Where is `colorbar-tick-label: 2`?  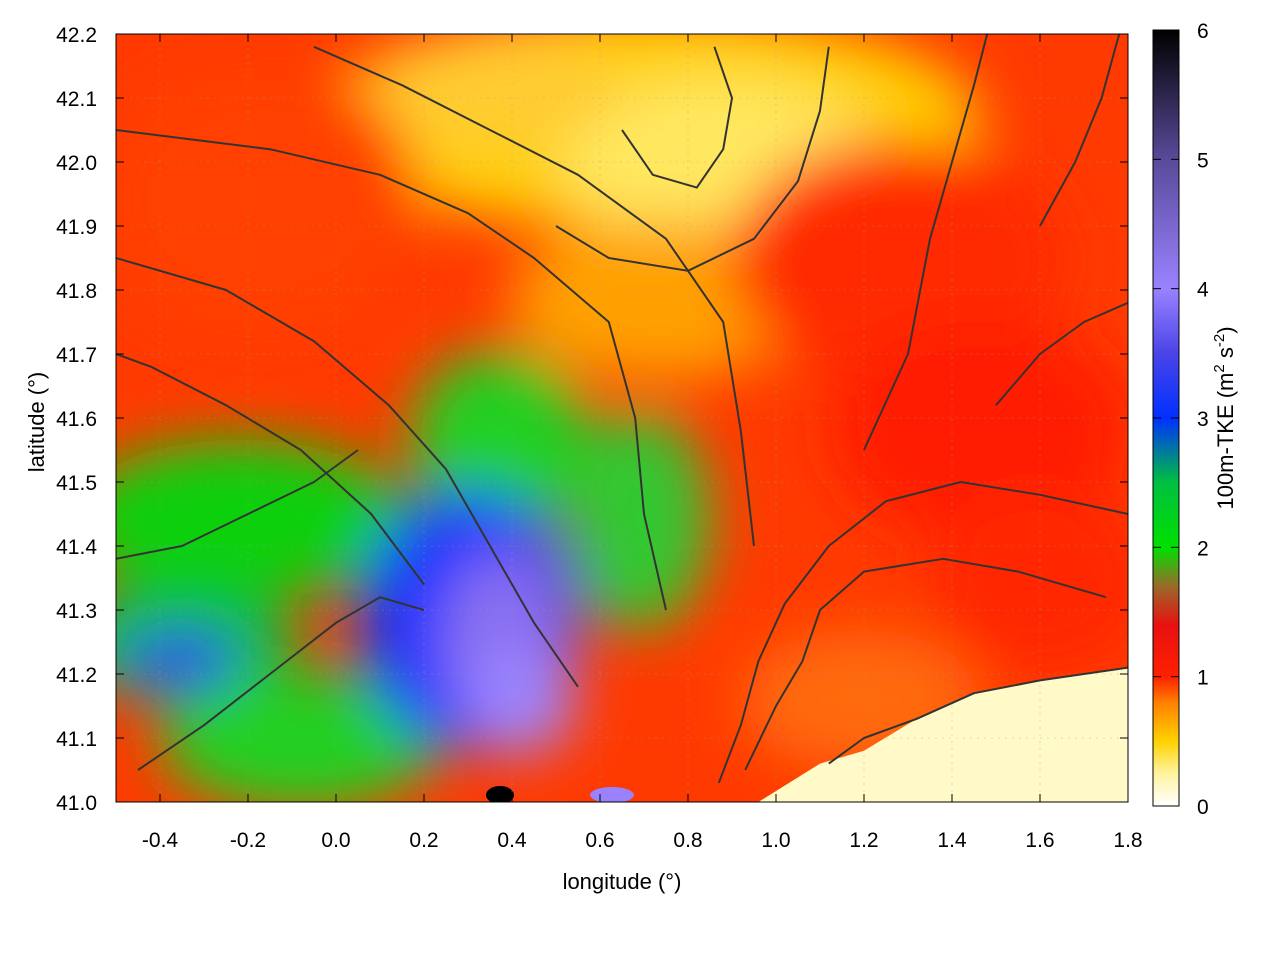
colorbar-tick-label: 2 is located at coordinates (1203, 548).